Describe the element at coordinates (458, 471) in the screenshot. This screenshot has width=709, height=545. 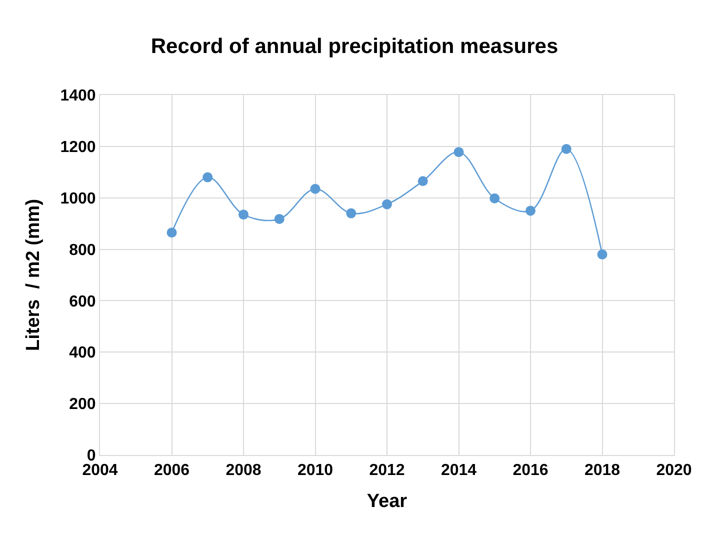
I see `x-tick-label: 2014` at that location.